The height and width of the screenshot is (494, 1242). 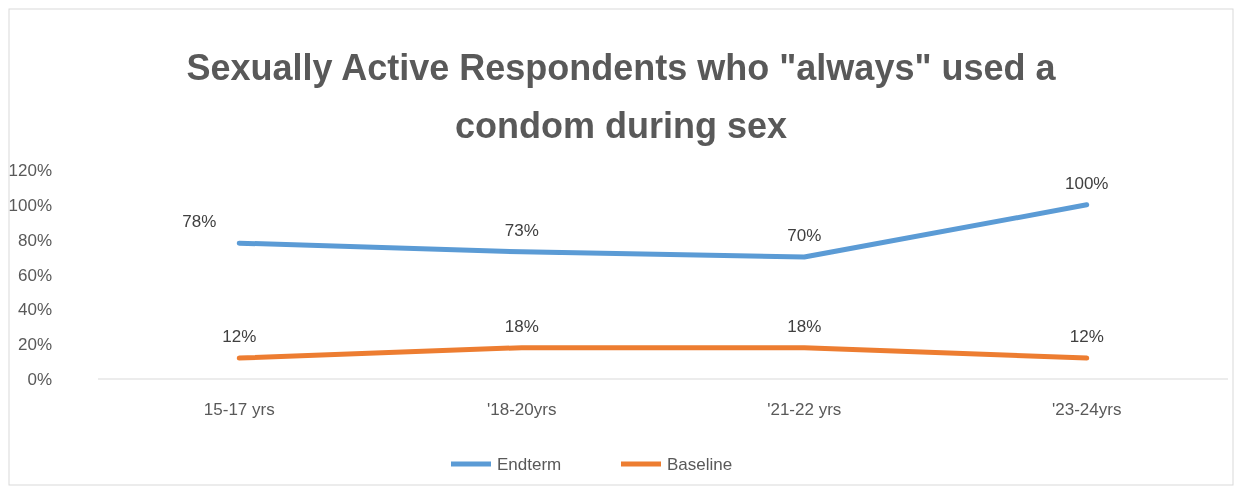 What do you see at coordinates (34, 310) in the screenshot?
I see `y-tick-label: 40%` at bounding box center [34, 310].